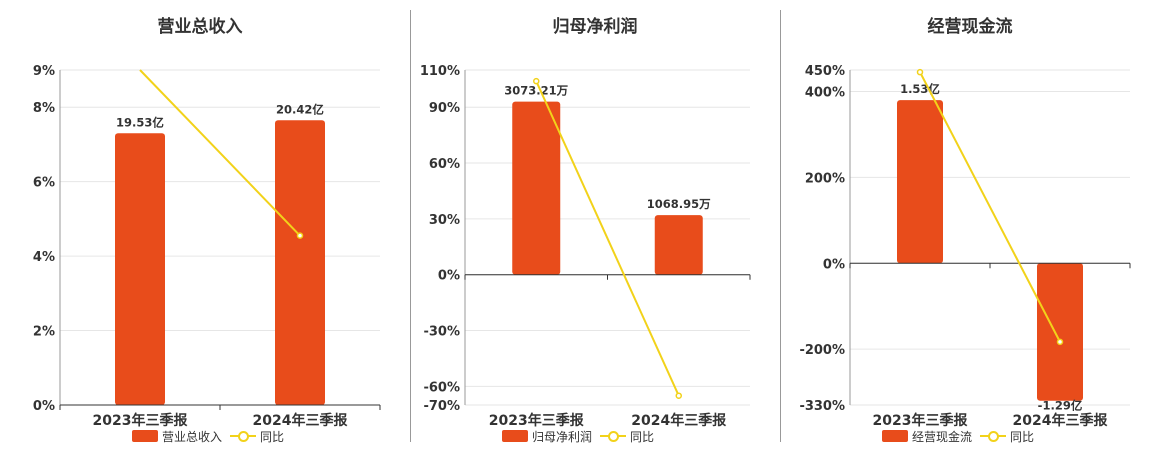 The image size is (1160, 450). What do you see at coordinates (140, 122) in the screenshot?
I see `bar-data-label: 19.53亿` at bounding box center [140, 122].